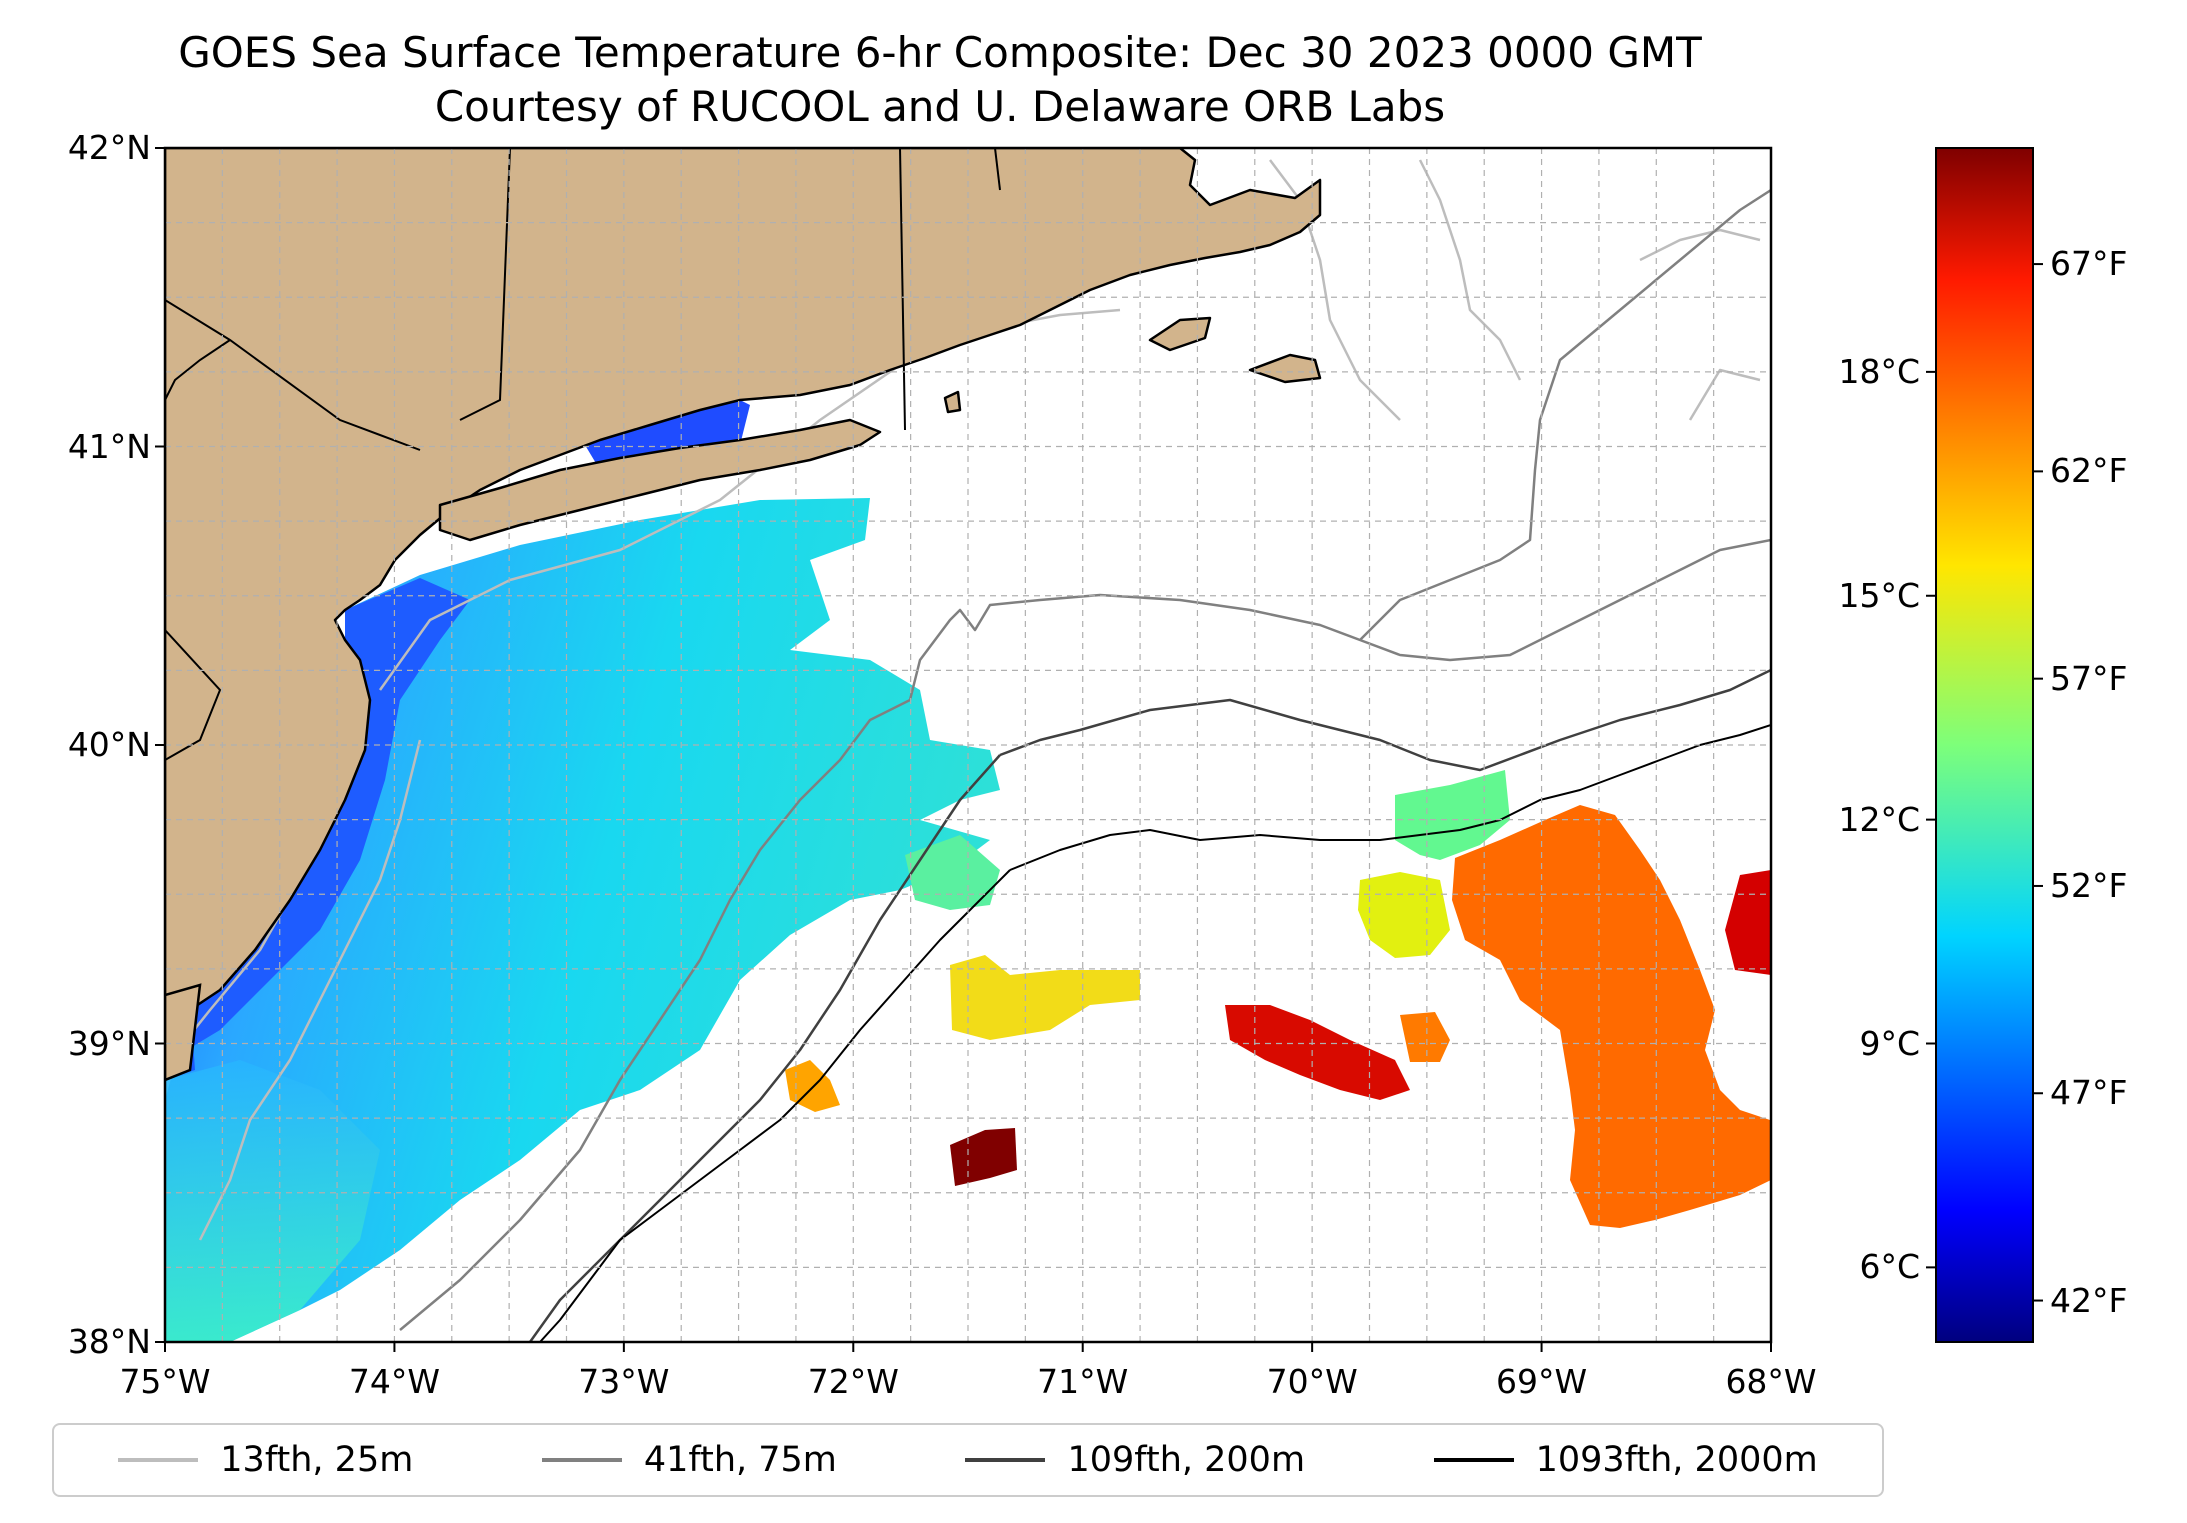  I want to click on colorbar-c-label: 18°C, so click(1879, 371).